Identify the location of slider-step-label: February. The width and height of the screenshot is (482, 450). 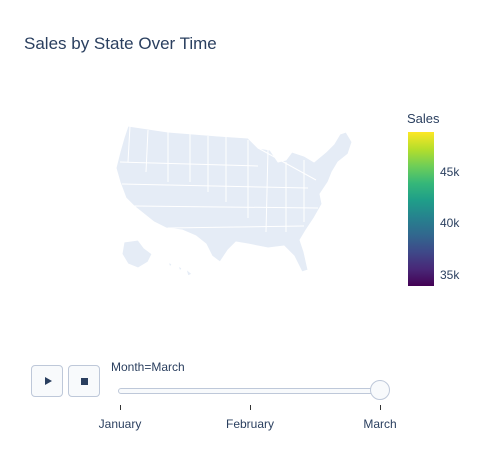
(250, 424).